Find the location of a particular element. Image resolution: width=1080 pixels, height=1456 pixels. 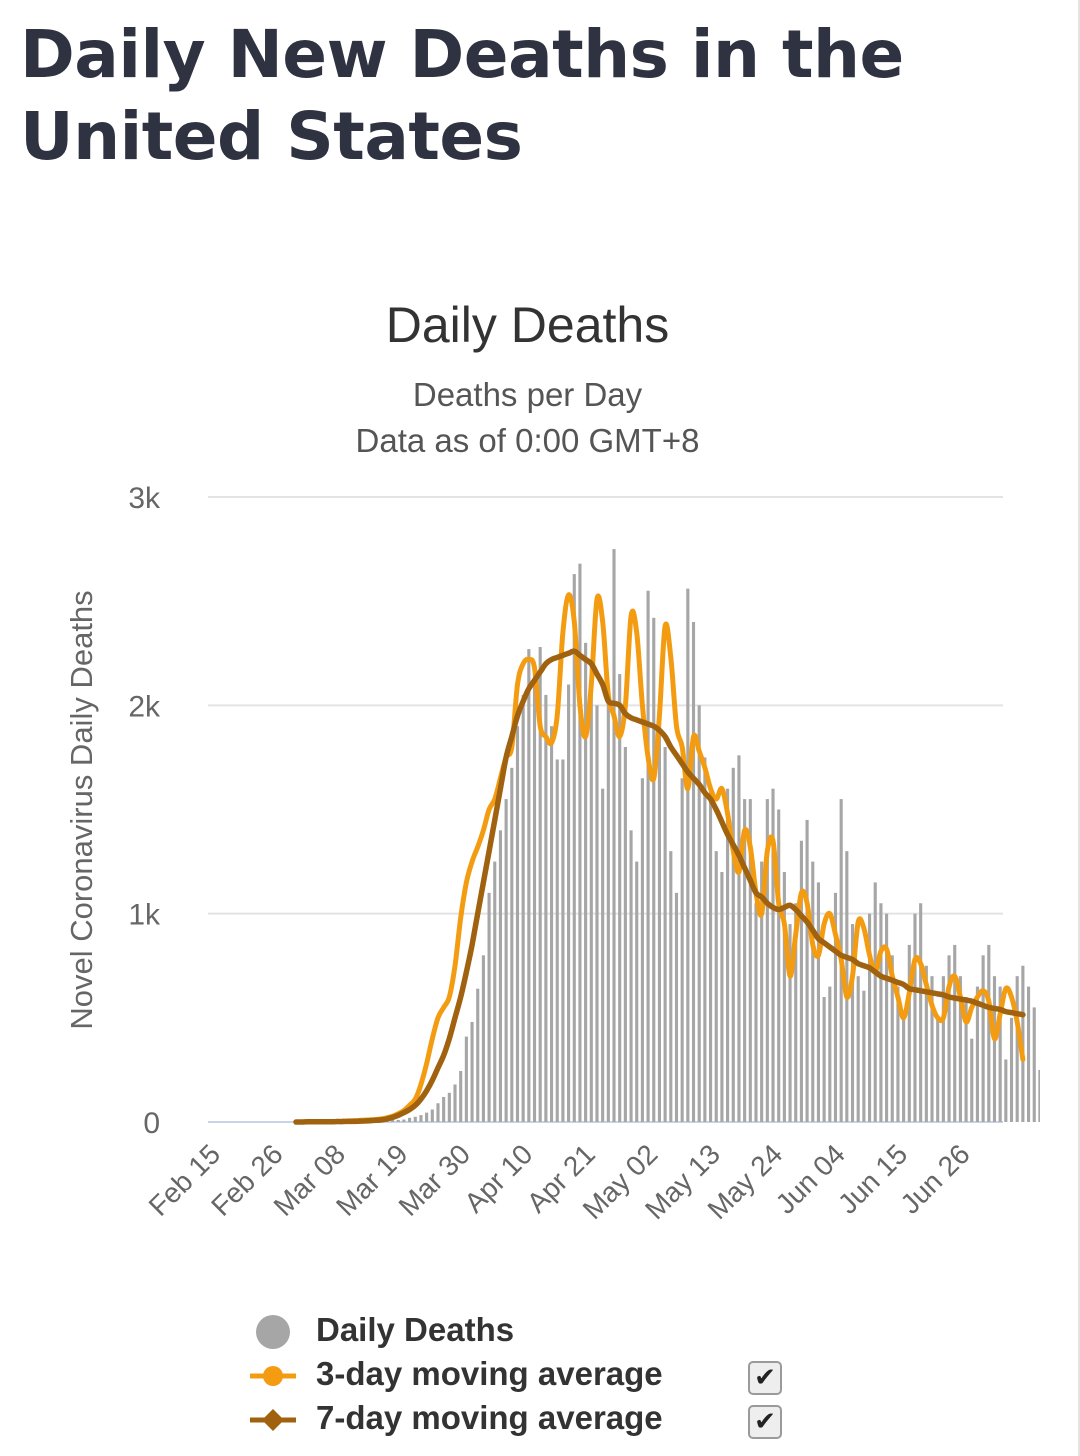

x-tick-label: Jun 04 is located at coordinates (810, 1178).